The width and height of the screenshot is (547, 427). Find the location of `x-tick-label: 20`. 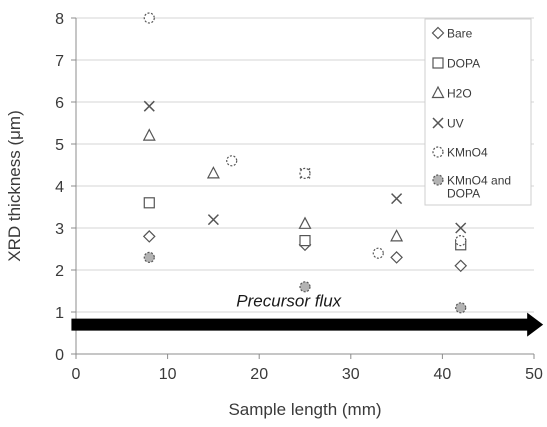

x-tick-label: 20 is located at coordinates (259, 374).